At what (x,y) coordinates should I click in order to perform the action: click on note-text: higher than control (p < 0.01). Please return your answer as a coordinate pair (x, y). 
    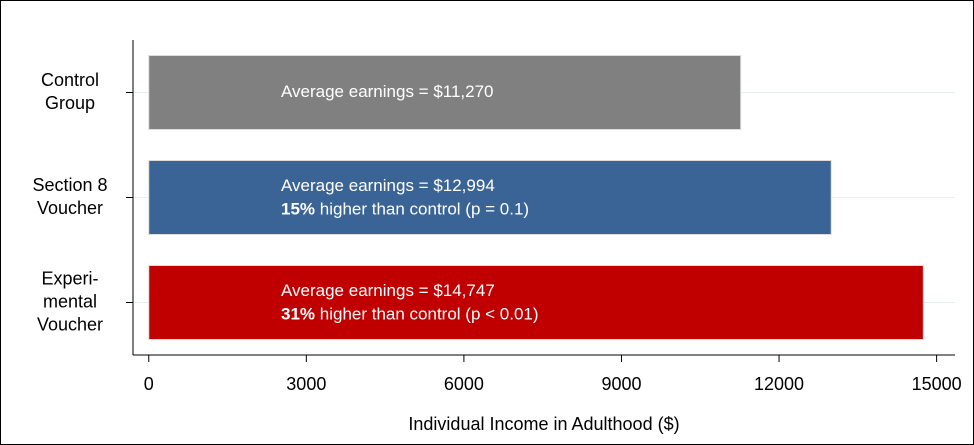
    Looking at the image, I should click on (427, 314).